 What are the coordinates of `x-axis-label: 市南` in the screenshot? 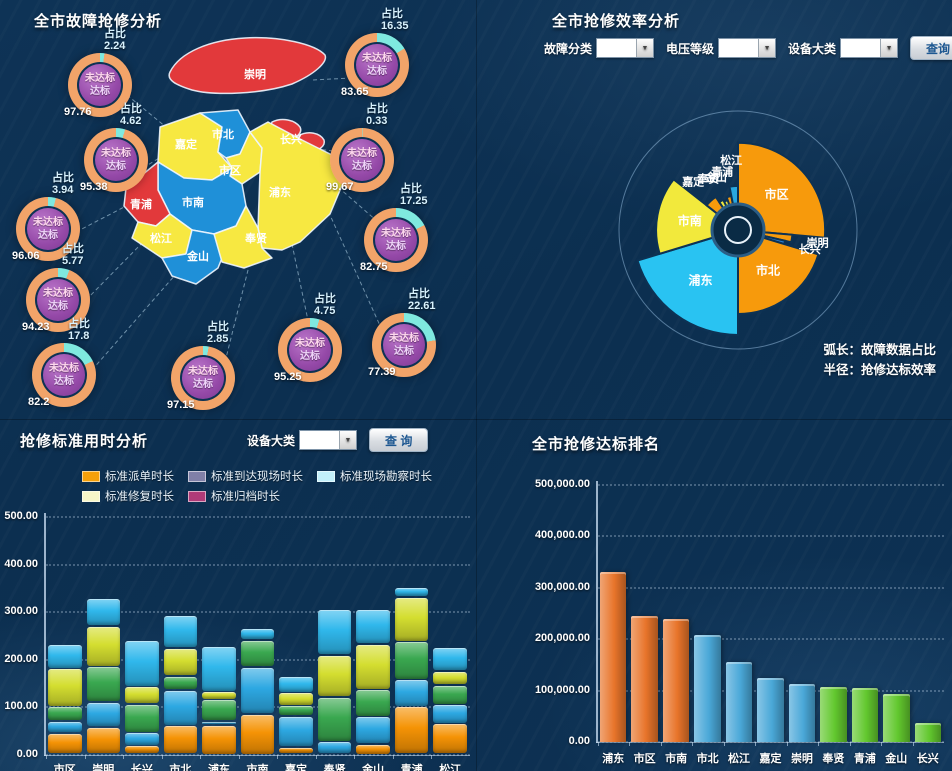 It's located at (257, 767).